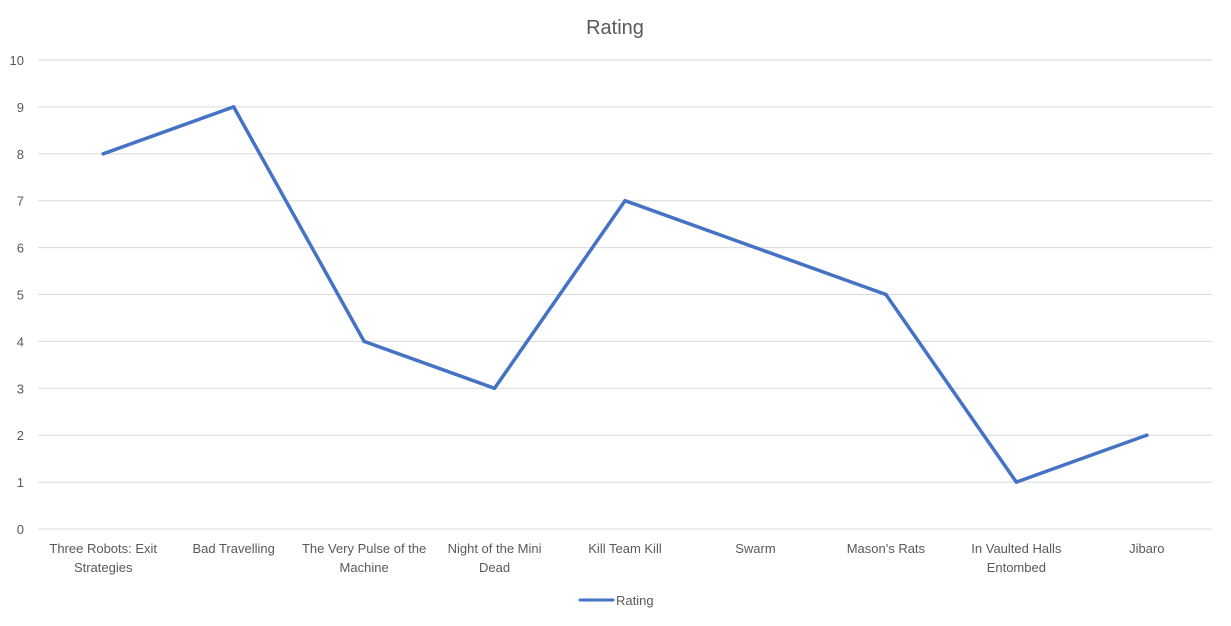  I want to click on x-tick-label-line: Dead, so click(494, 567).